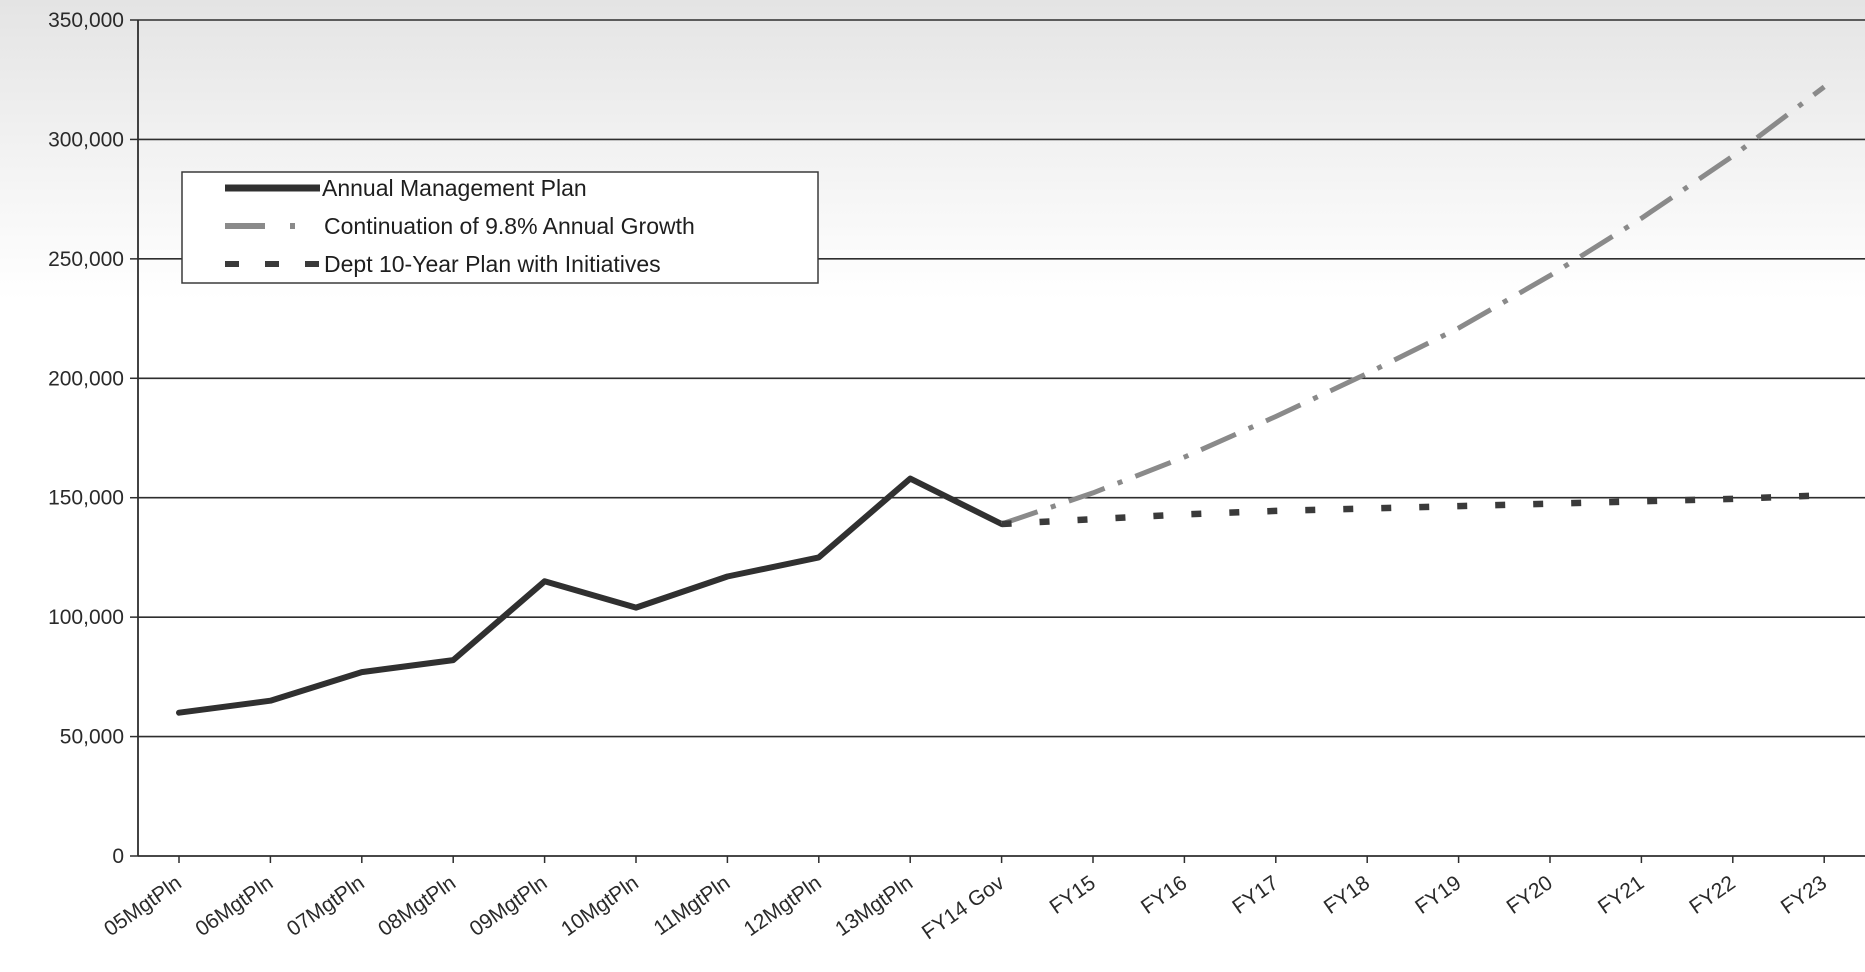 The image size is (1865, 972). Describe the element at coordinates (326, 906) in the screenshot. I see `x-tick-label: 07MgtPln` at that location.